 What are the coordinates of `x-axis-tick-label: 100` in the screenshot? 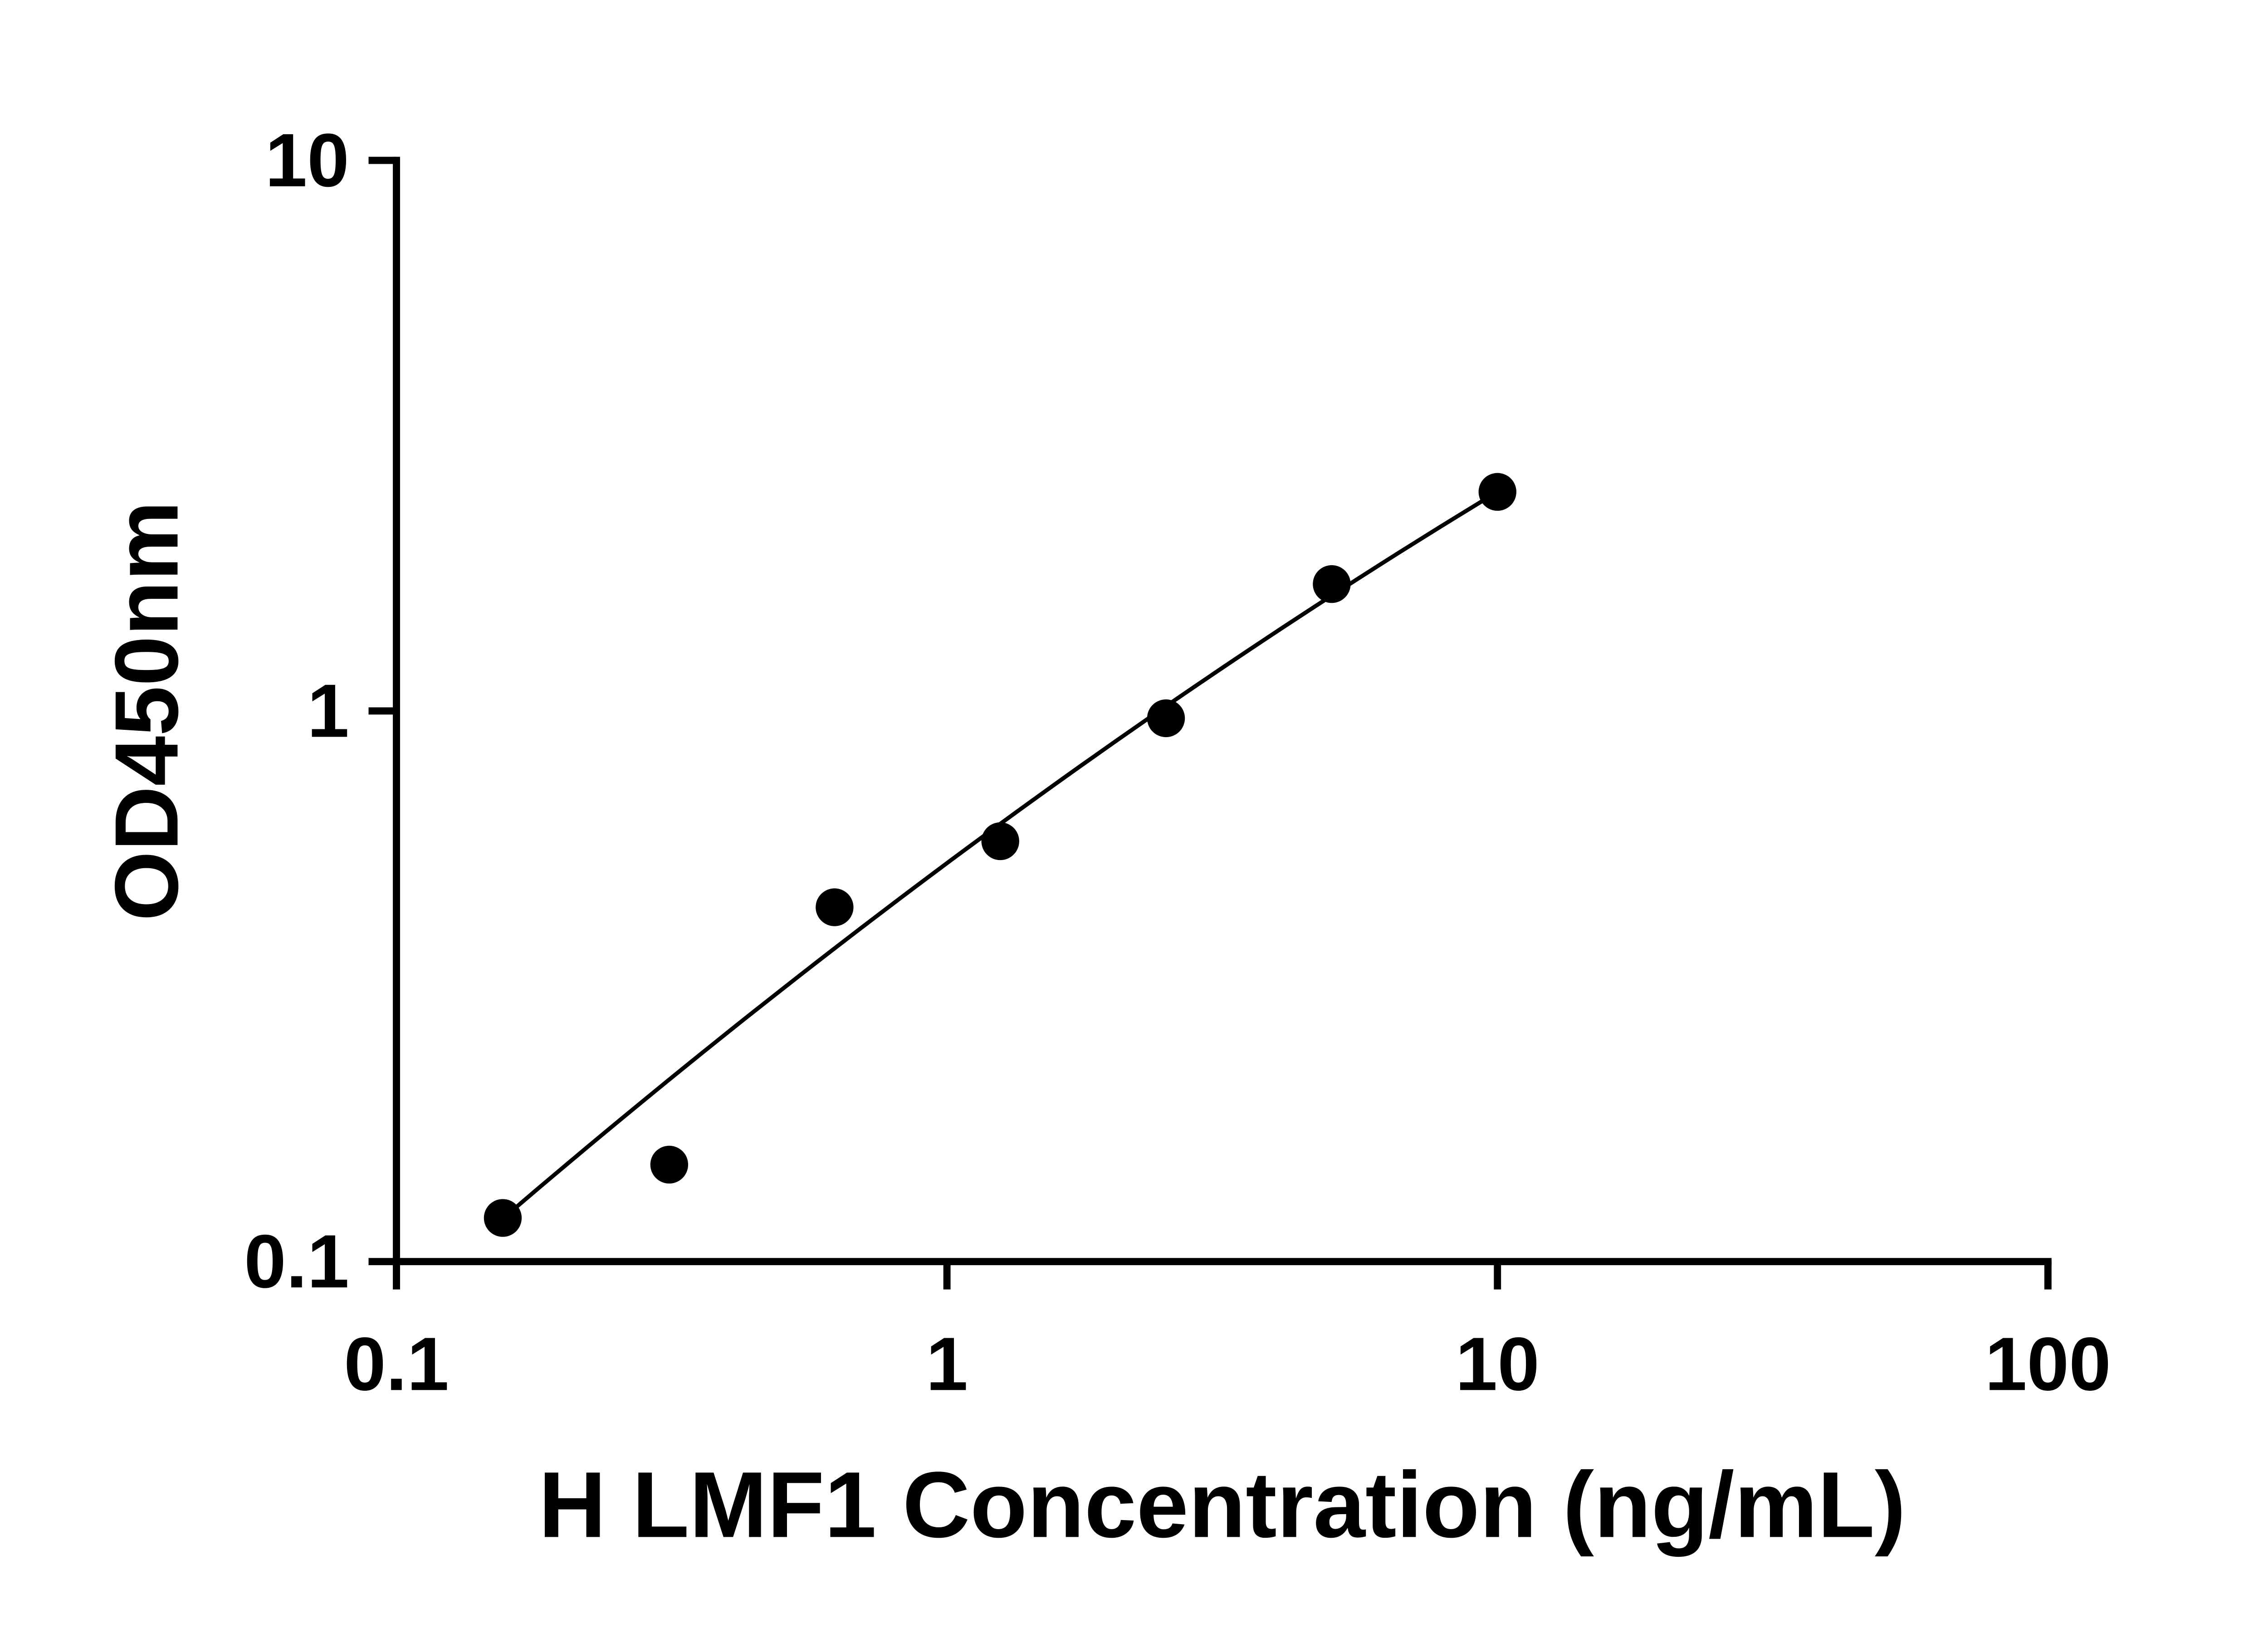 It's located at (2048, 1364).